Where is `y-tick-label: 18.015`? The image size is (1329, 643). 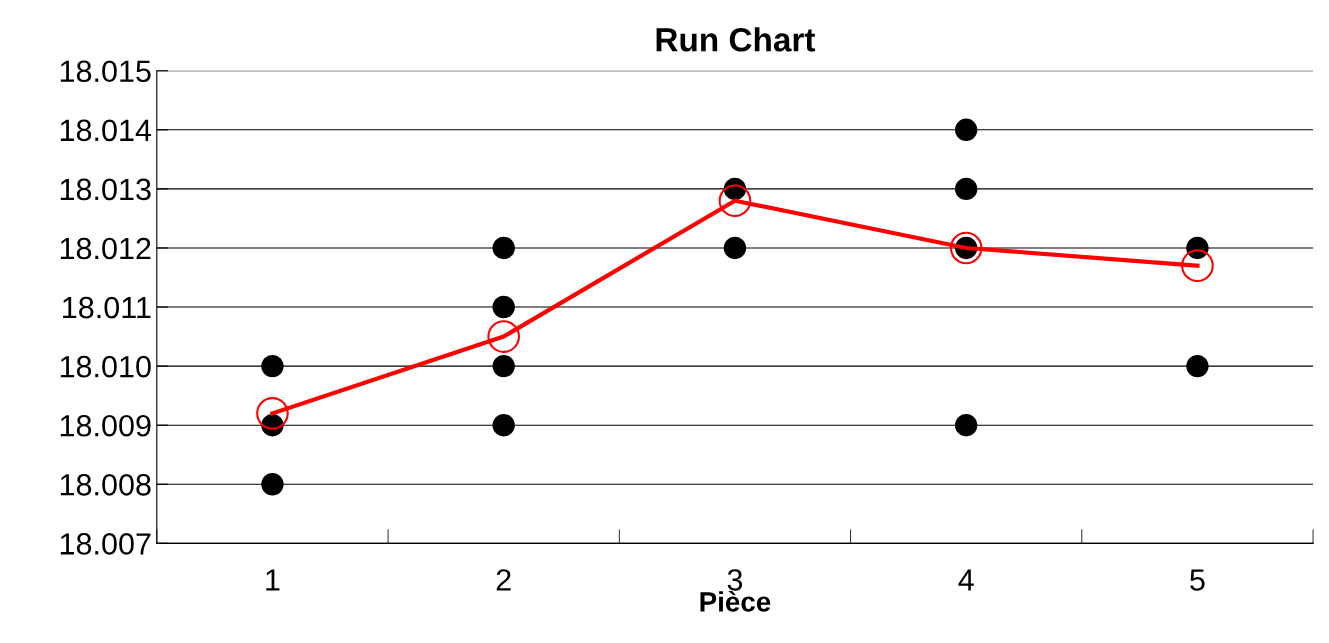
y-tick-label: 18.015 is located at coordinates (105, 71).